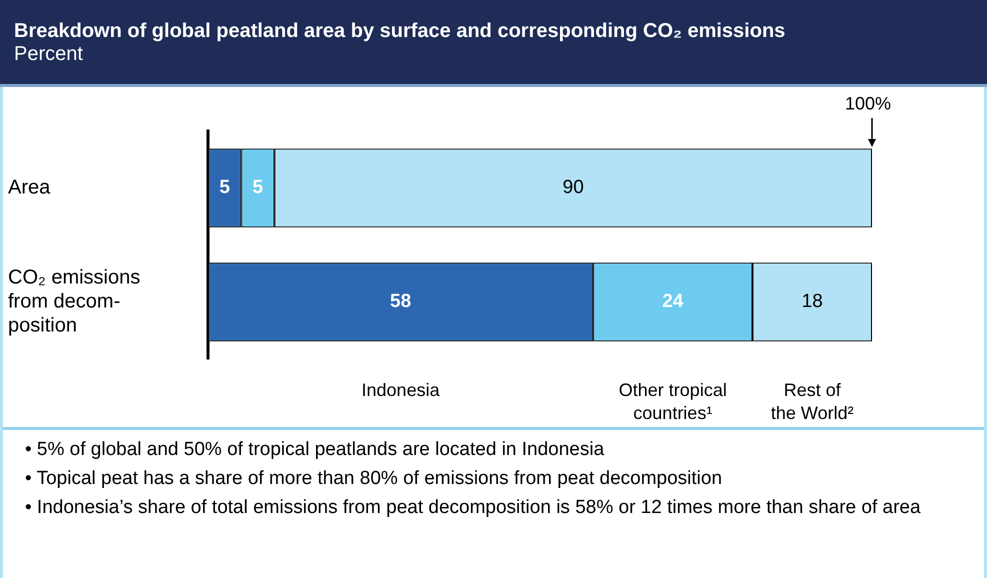  What do you see at coordinates (812, 401) in the screenshot?
I see `text: Rest of the World²` at bounding box center [812, 401].